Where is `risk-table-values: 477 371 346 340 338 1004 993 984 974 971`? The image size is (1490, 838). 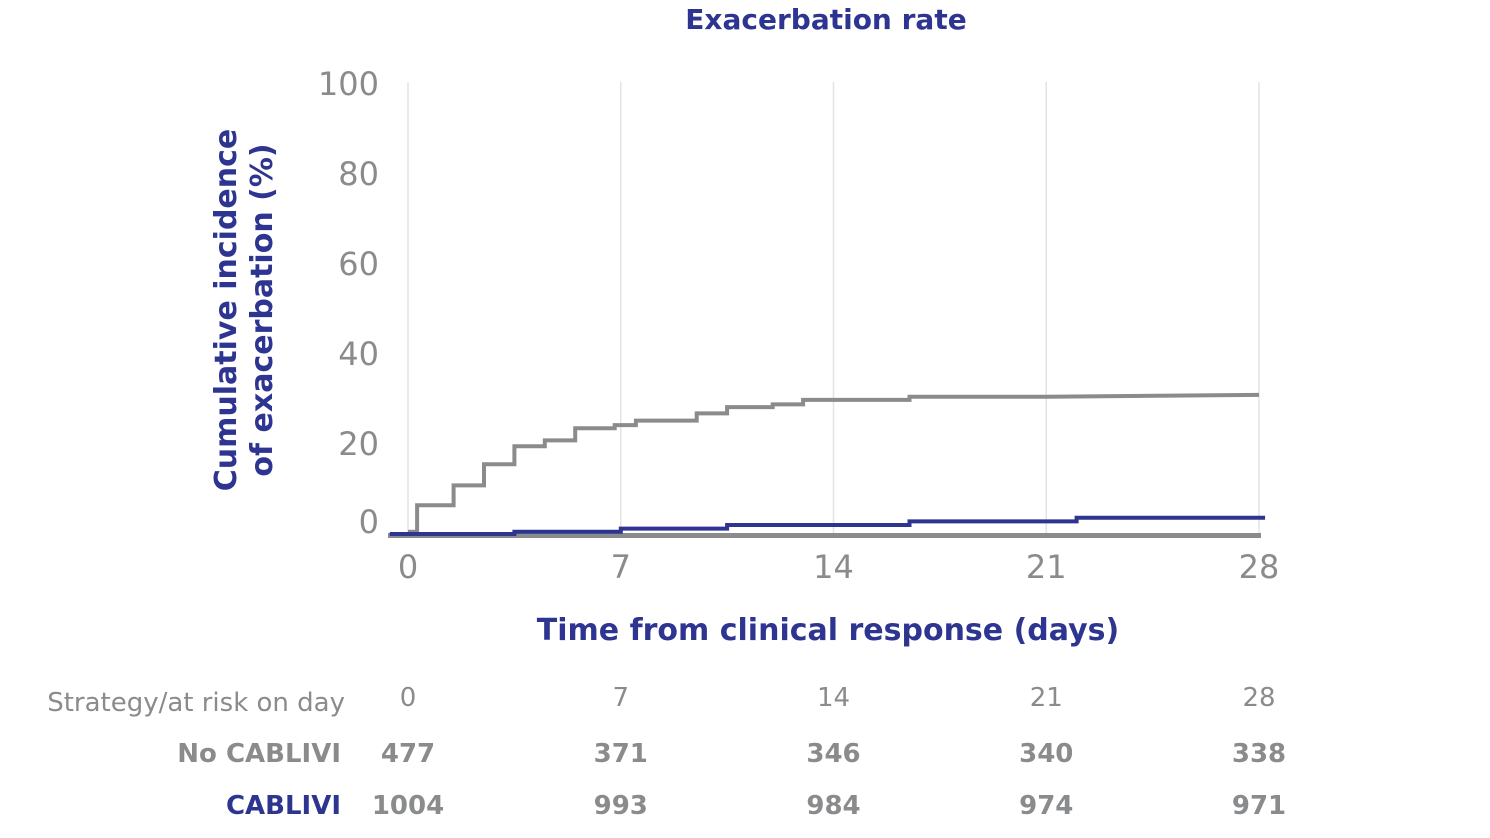
risk-table-values: 477 371 346 340 338 1004 993 984 974 971 is located at coordinates (829, 780).